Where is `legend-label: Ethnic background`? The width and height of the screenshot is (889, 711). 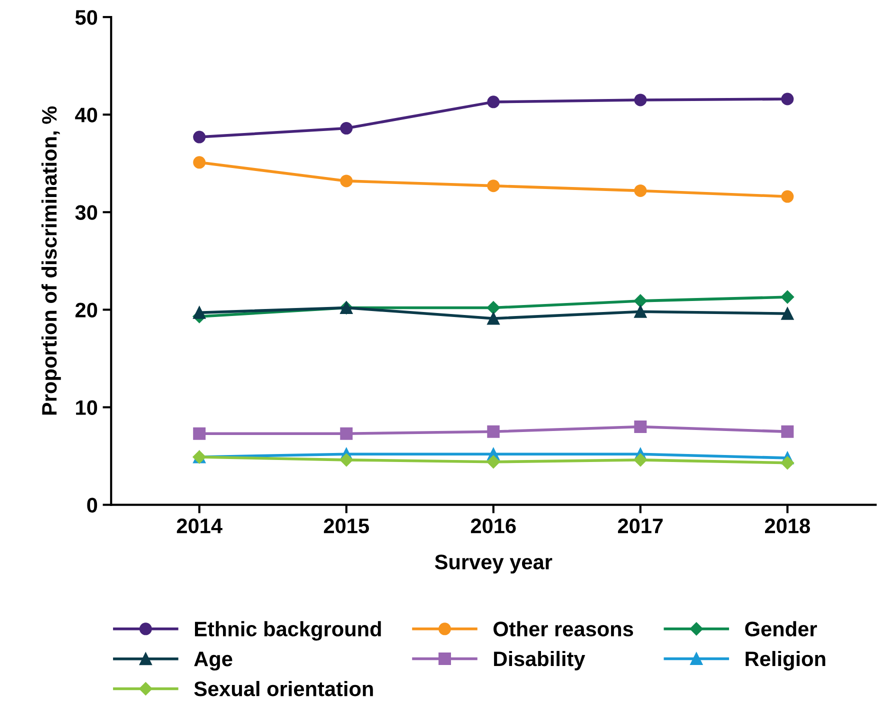 legend-label: Ethnic background is located at coordinates (287, 631).